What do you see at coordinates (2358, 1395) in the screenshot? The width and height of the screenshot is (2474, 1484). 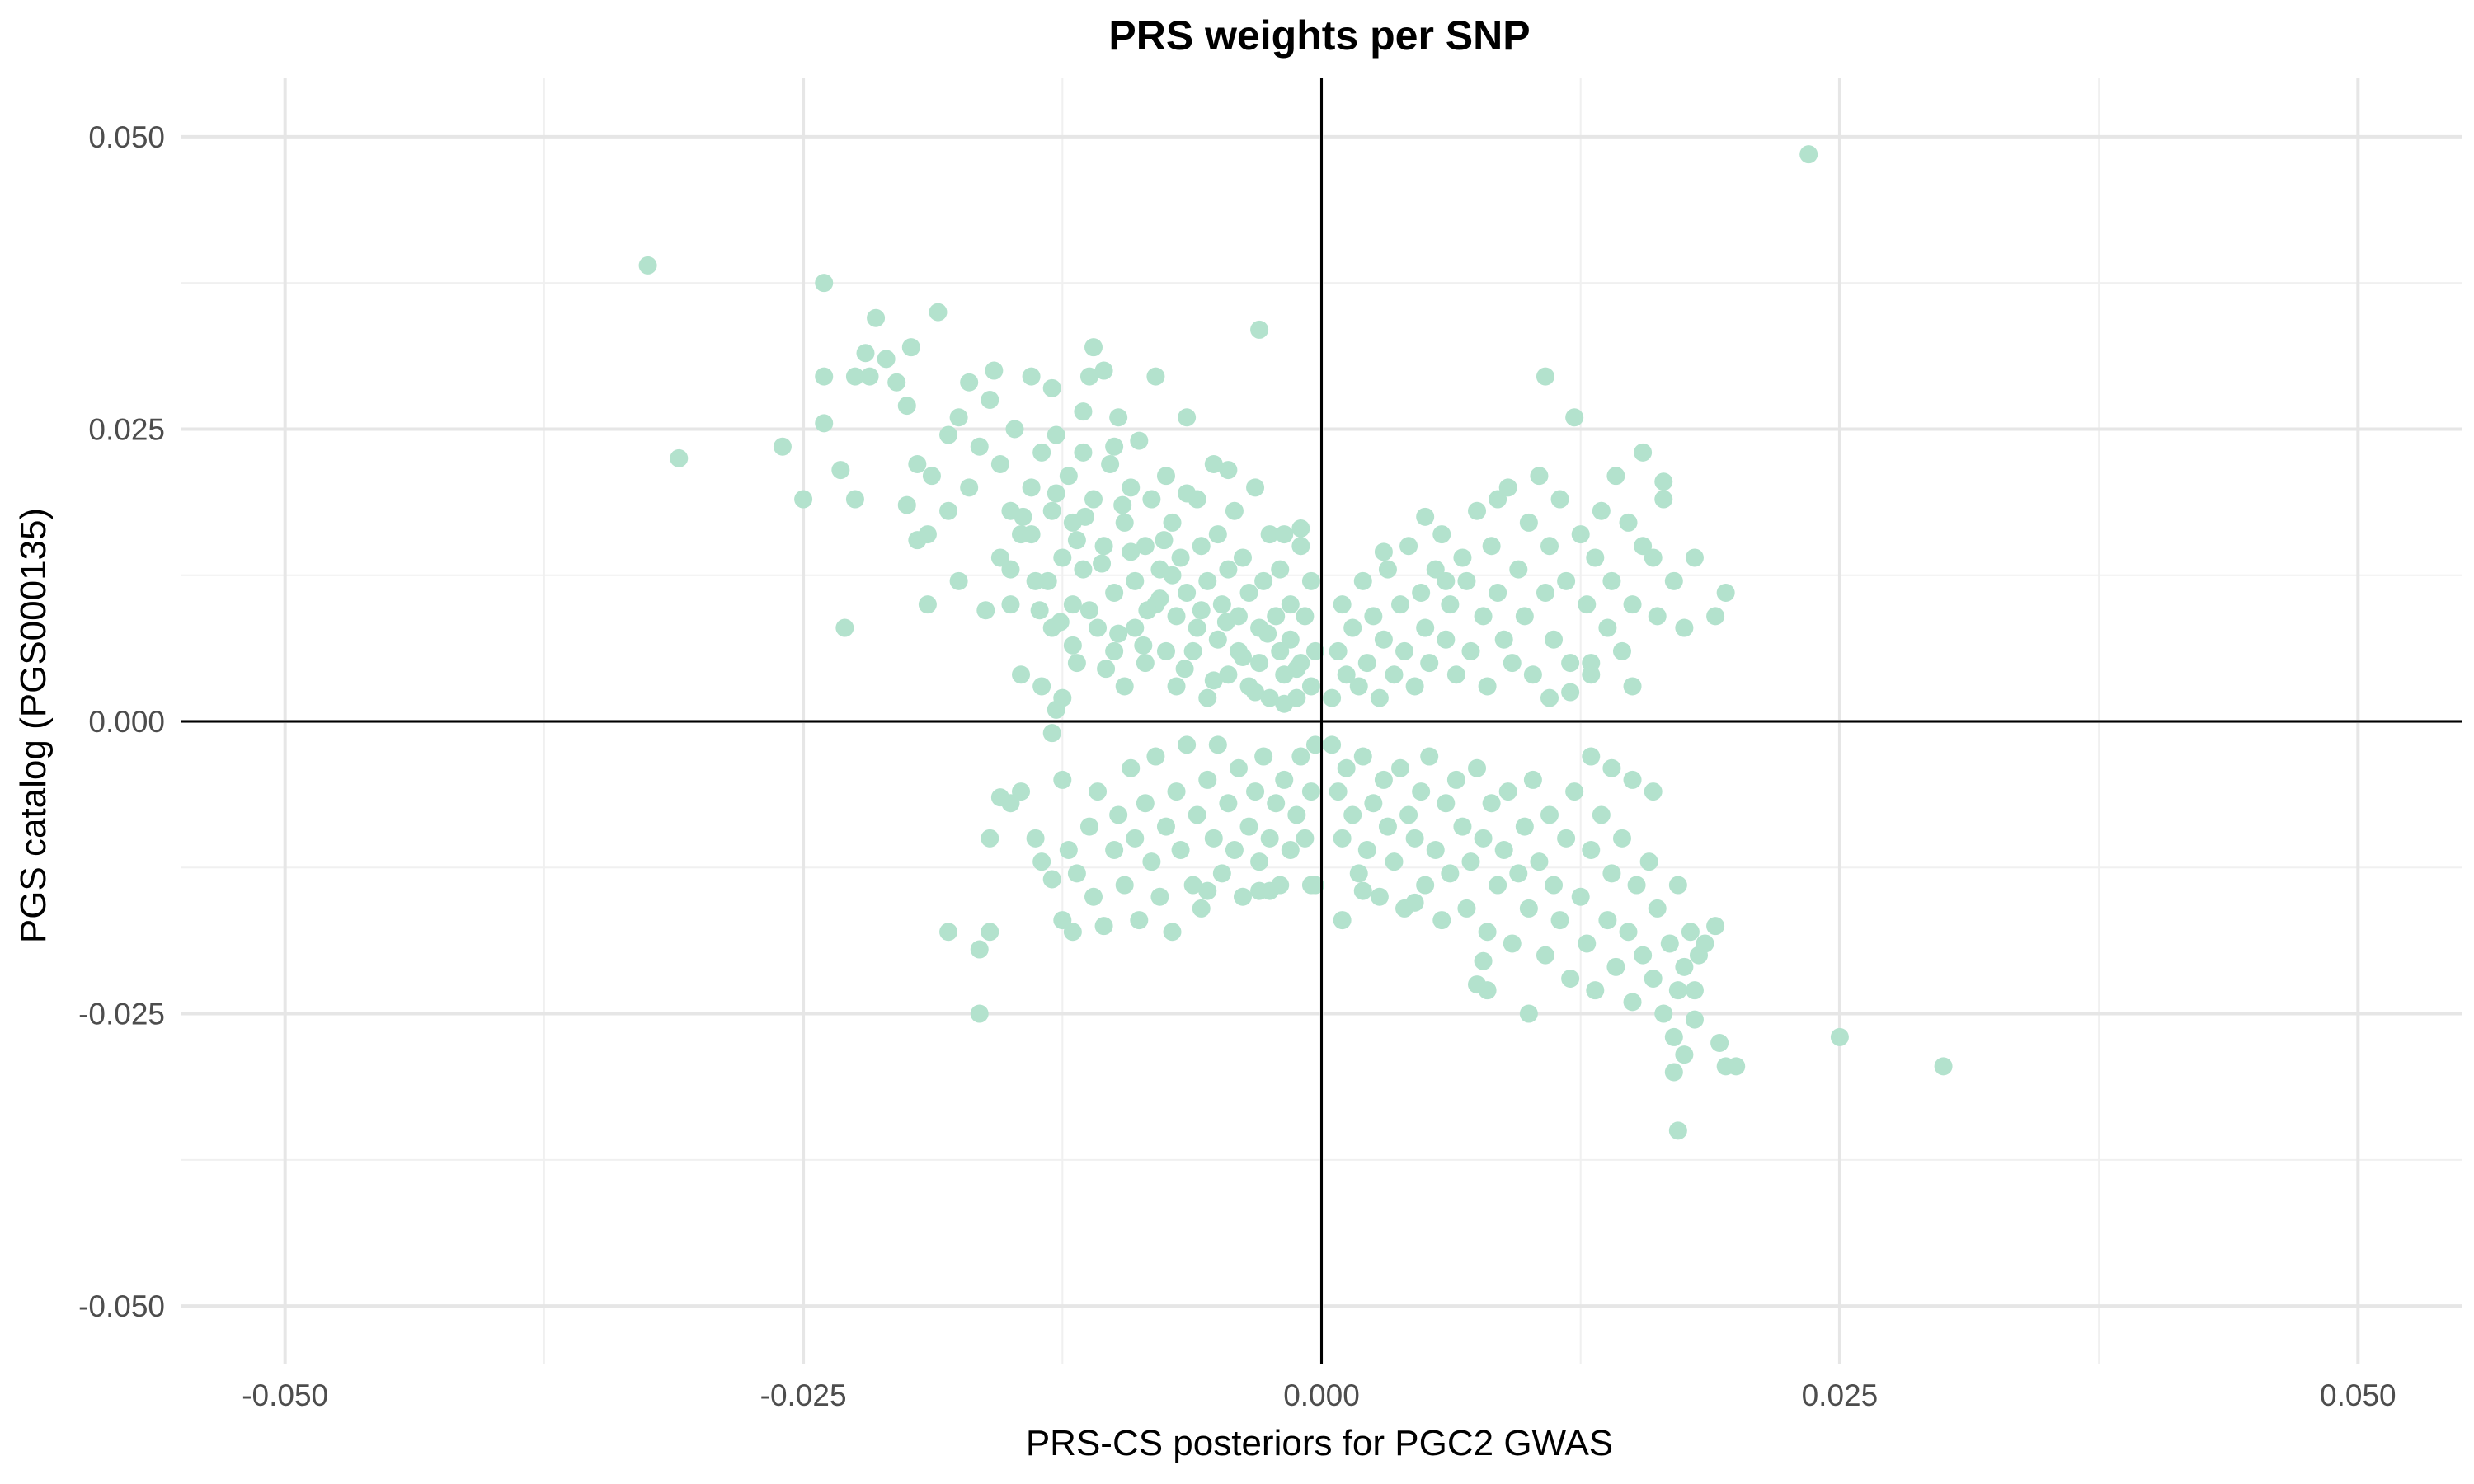 I see `x-tick-label: 0.050` at bounding box center [2358, 1395].